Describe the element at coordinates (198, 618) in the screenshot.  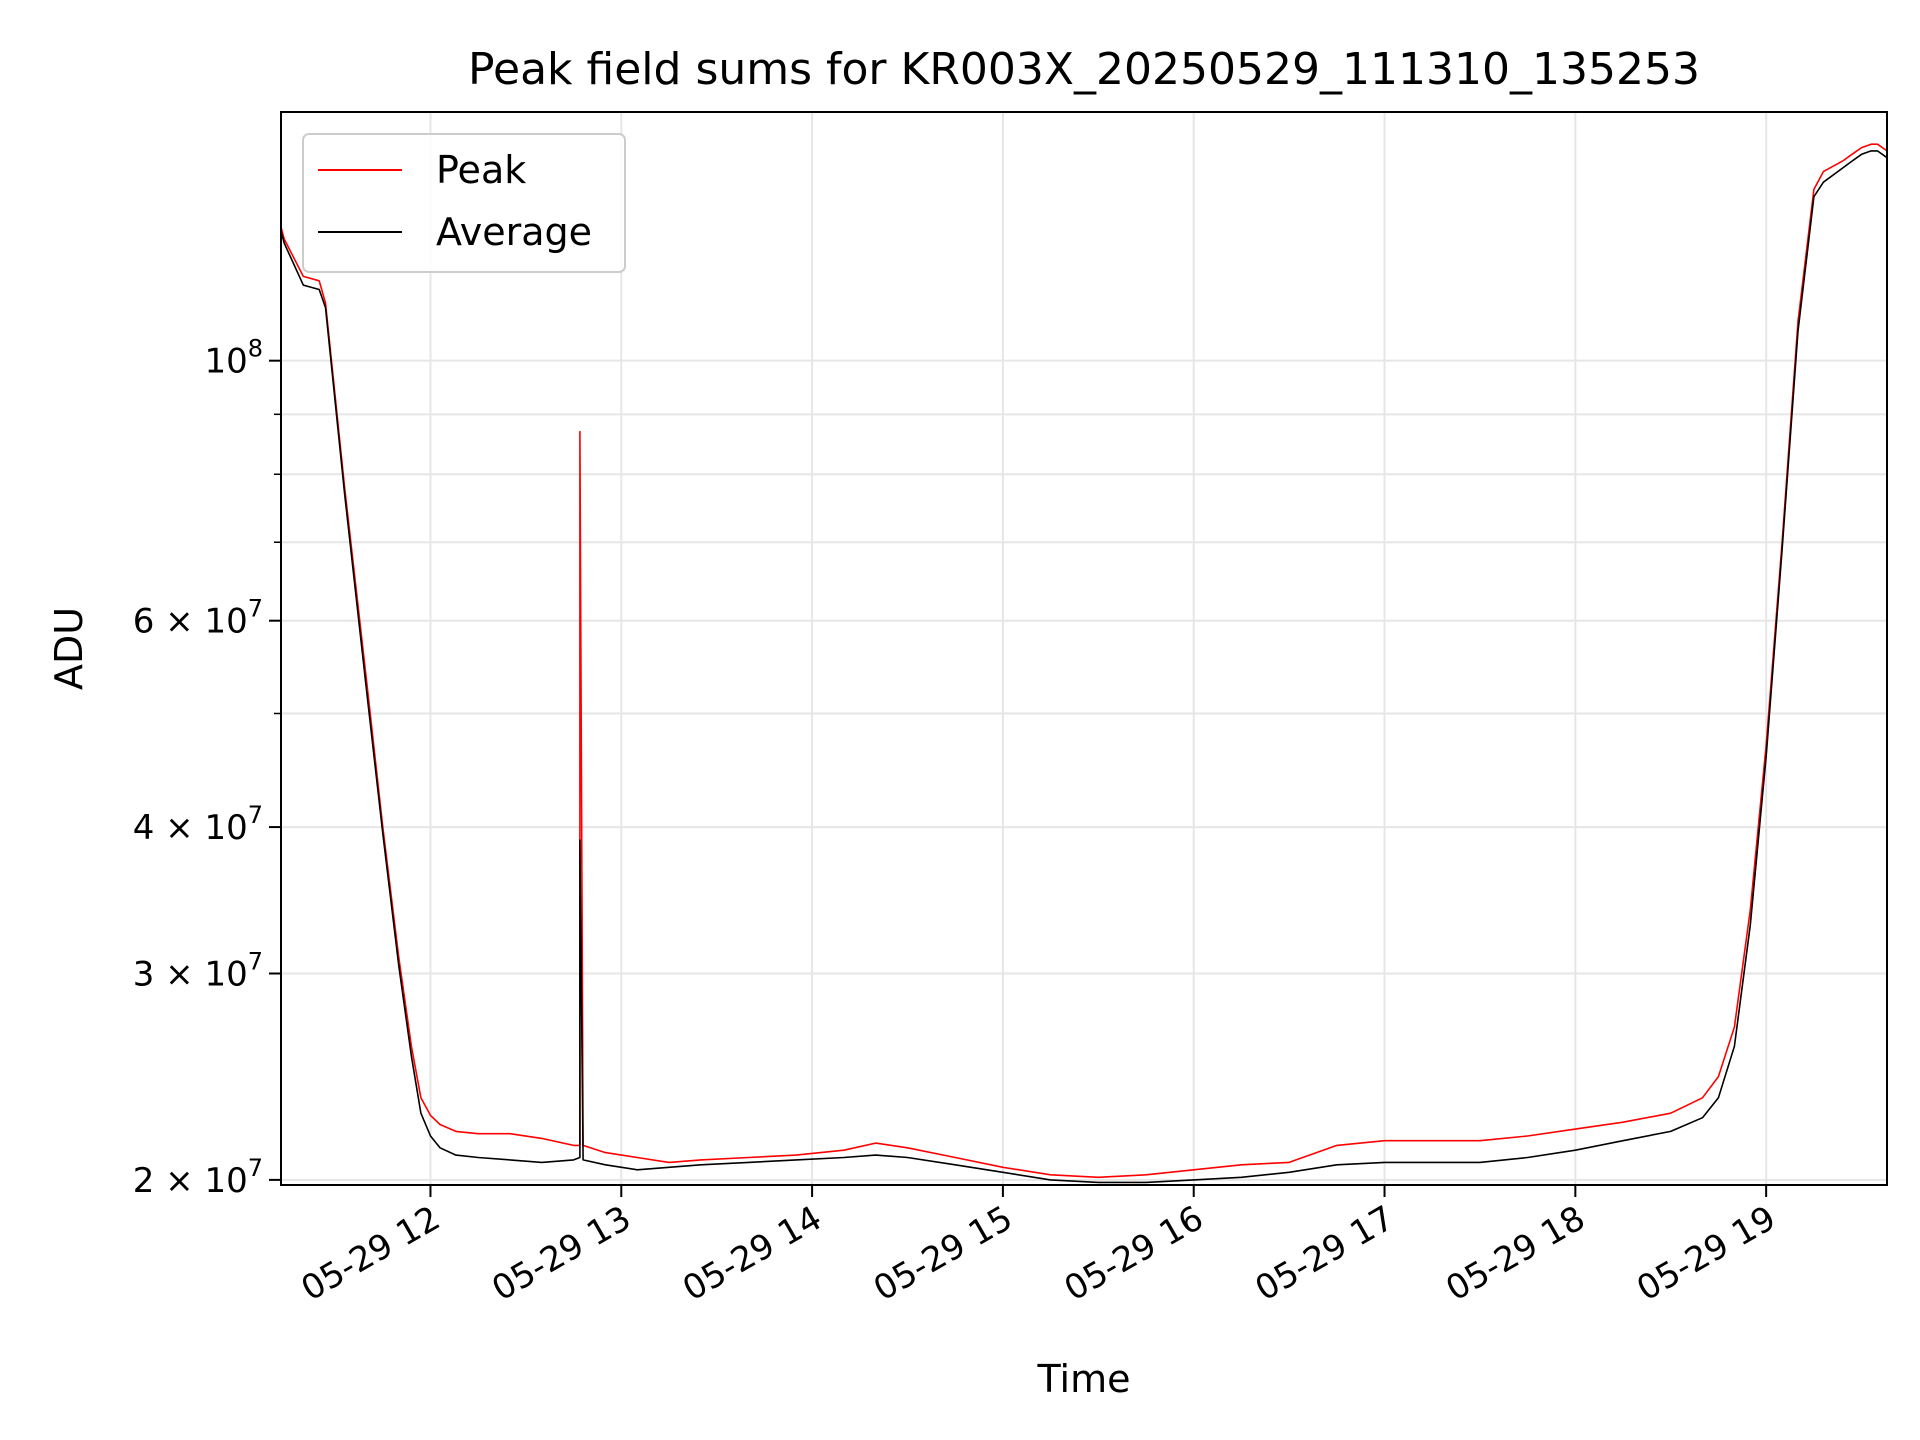
I see `y-tick-label: 6 × 107` at that location.